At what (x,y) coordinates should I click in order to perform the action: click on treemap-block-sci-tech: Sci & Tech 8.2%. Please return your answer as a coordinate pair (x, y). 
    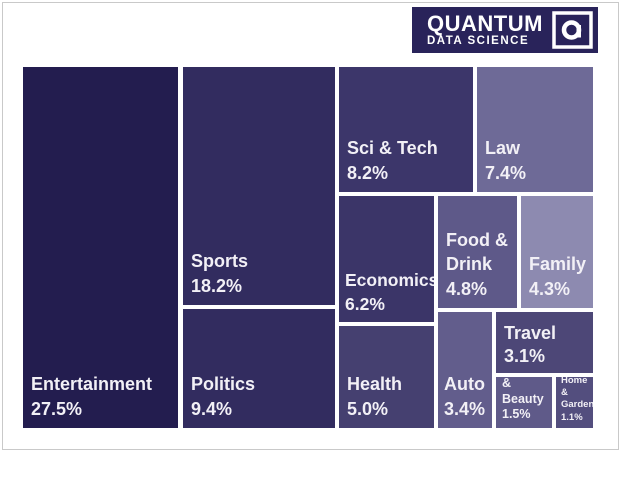
    Looking at the image, I should click on (406, 129).